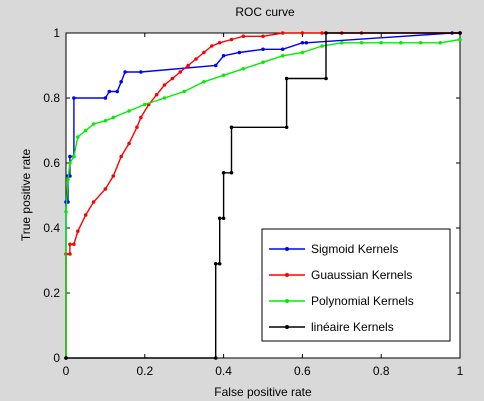 The width and height of the screenshot is (484, 401). I want to click on y-tick-label: 0.4, so click(51, 228).